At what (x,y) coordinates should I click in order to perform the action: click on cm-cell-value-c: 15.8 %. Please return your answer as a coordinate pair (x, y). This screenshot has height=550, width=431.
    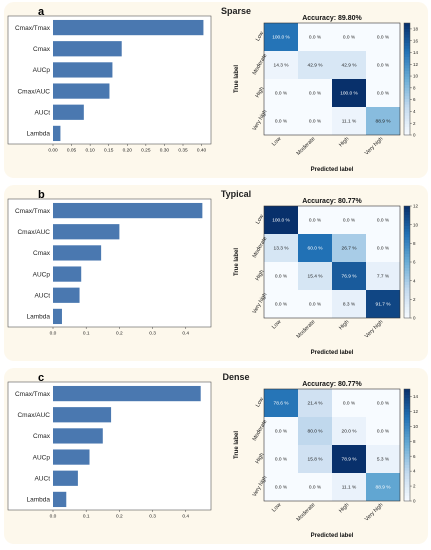
    Looking at the image, I should click on (316, 460).